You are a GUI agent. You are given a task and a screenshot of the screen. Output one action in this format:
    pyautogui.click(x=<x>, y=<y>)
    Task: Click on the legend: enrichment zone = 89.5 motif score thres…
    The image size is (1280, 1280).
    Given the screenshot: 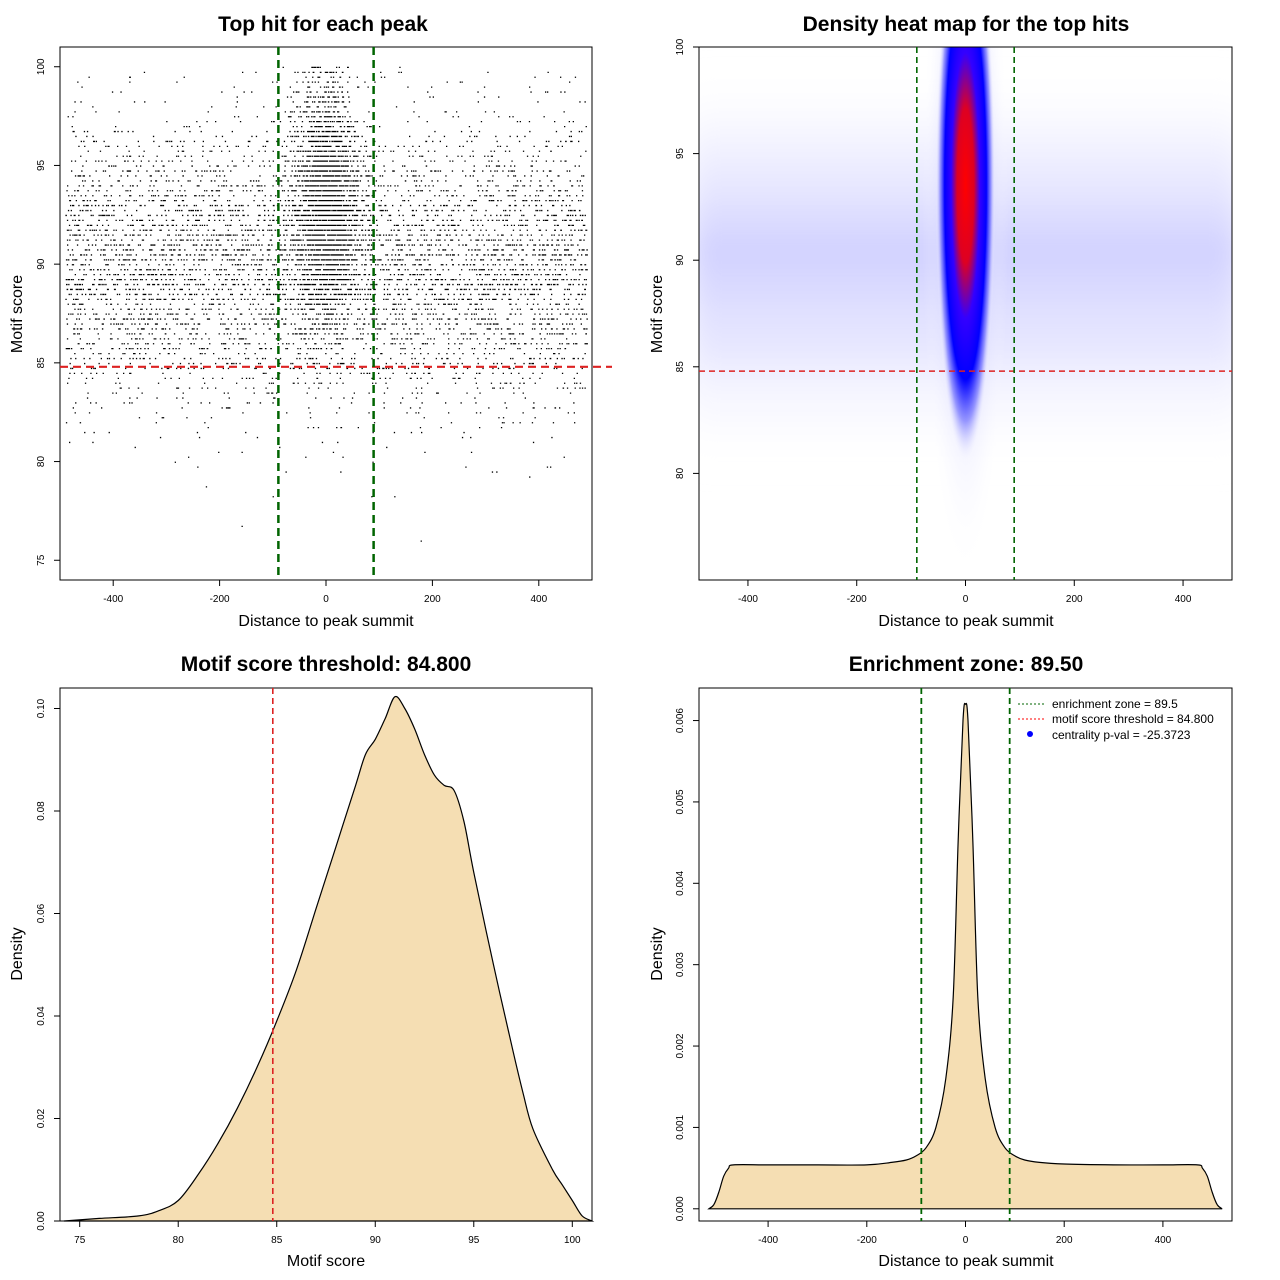 What is the action you would take?
    pyautogui.click(x=1116, y=719)
    